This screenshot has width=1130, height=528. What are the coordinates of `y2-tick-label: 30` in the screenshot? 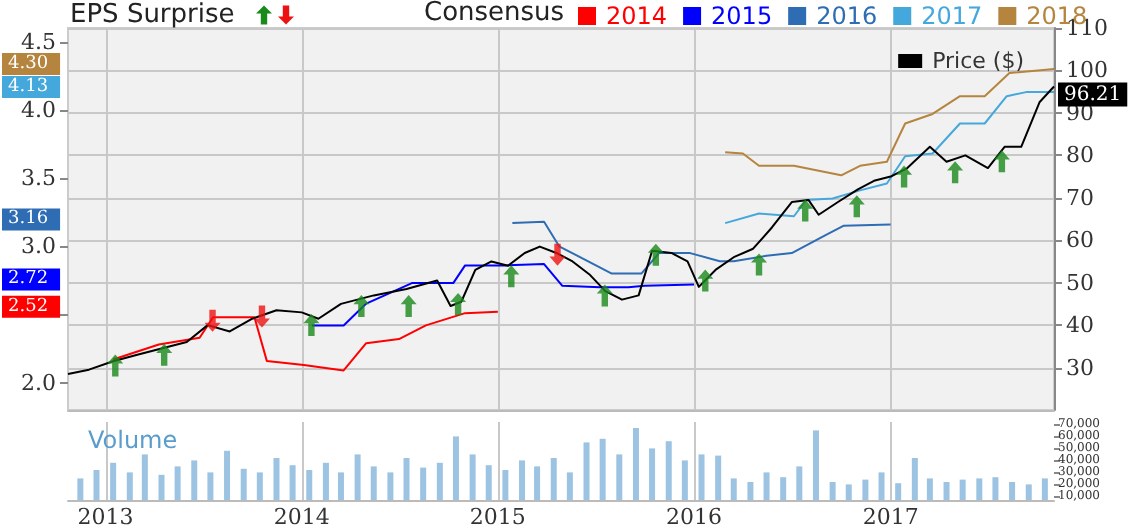 It's located at (1080, 367).